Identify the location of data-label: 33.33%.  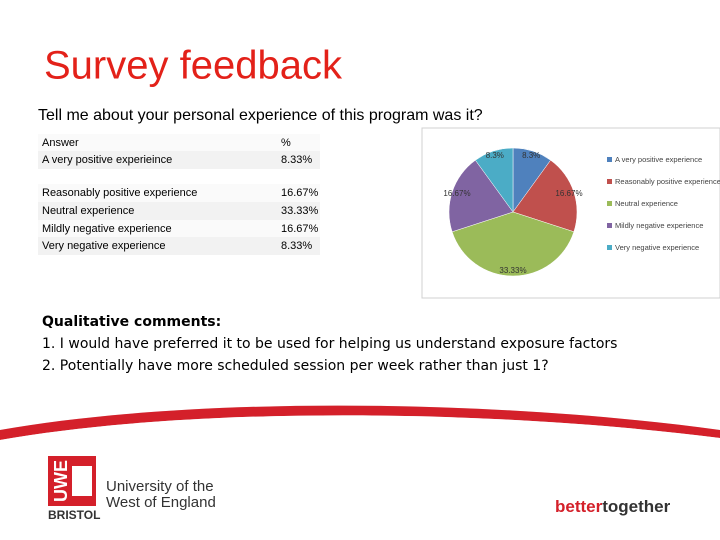
(512, 270).